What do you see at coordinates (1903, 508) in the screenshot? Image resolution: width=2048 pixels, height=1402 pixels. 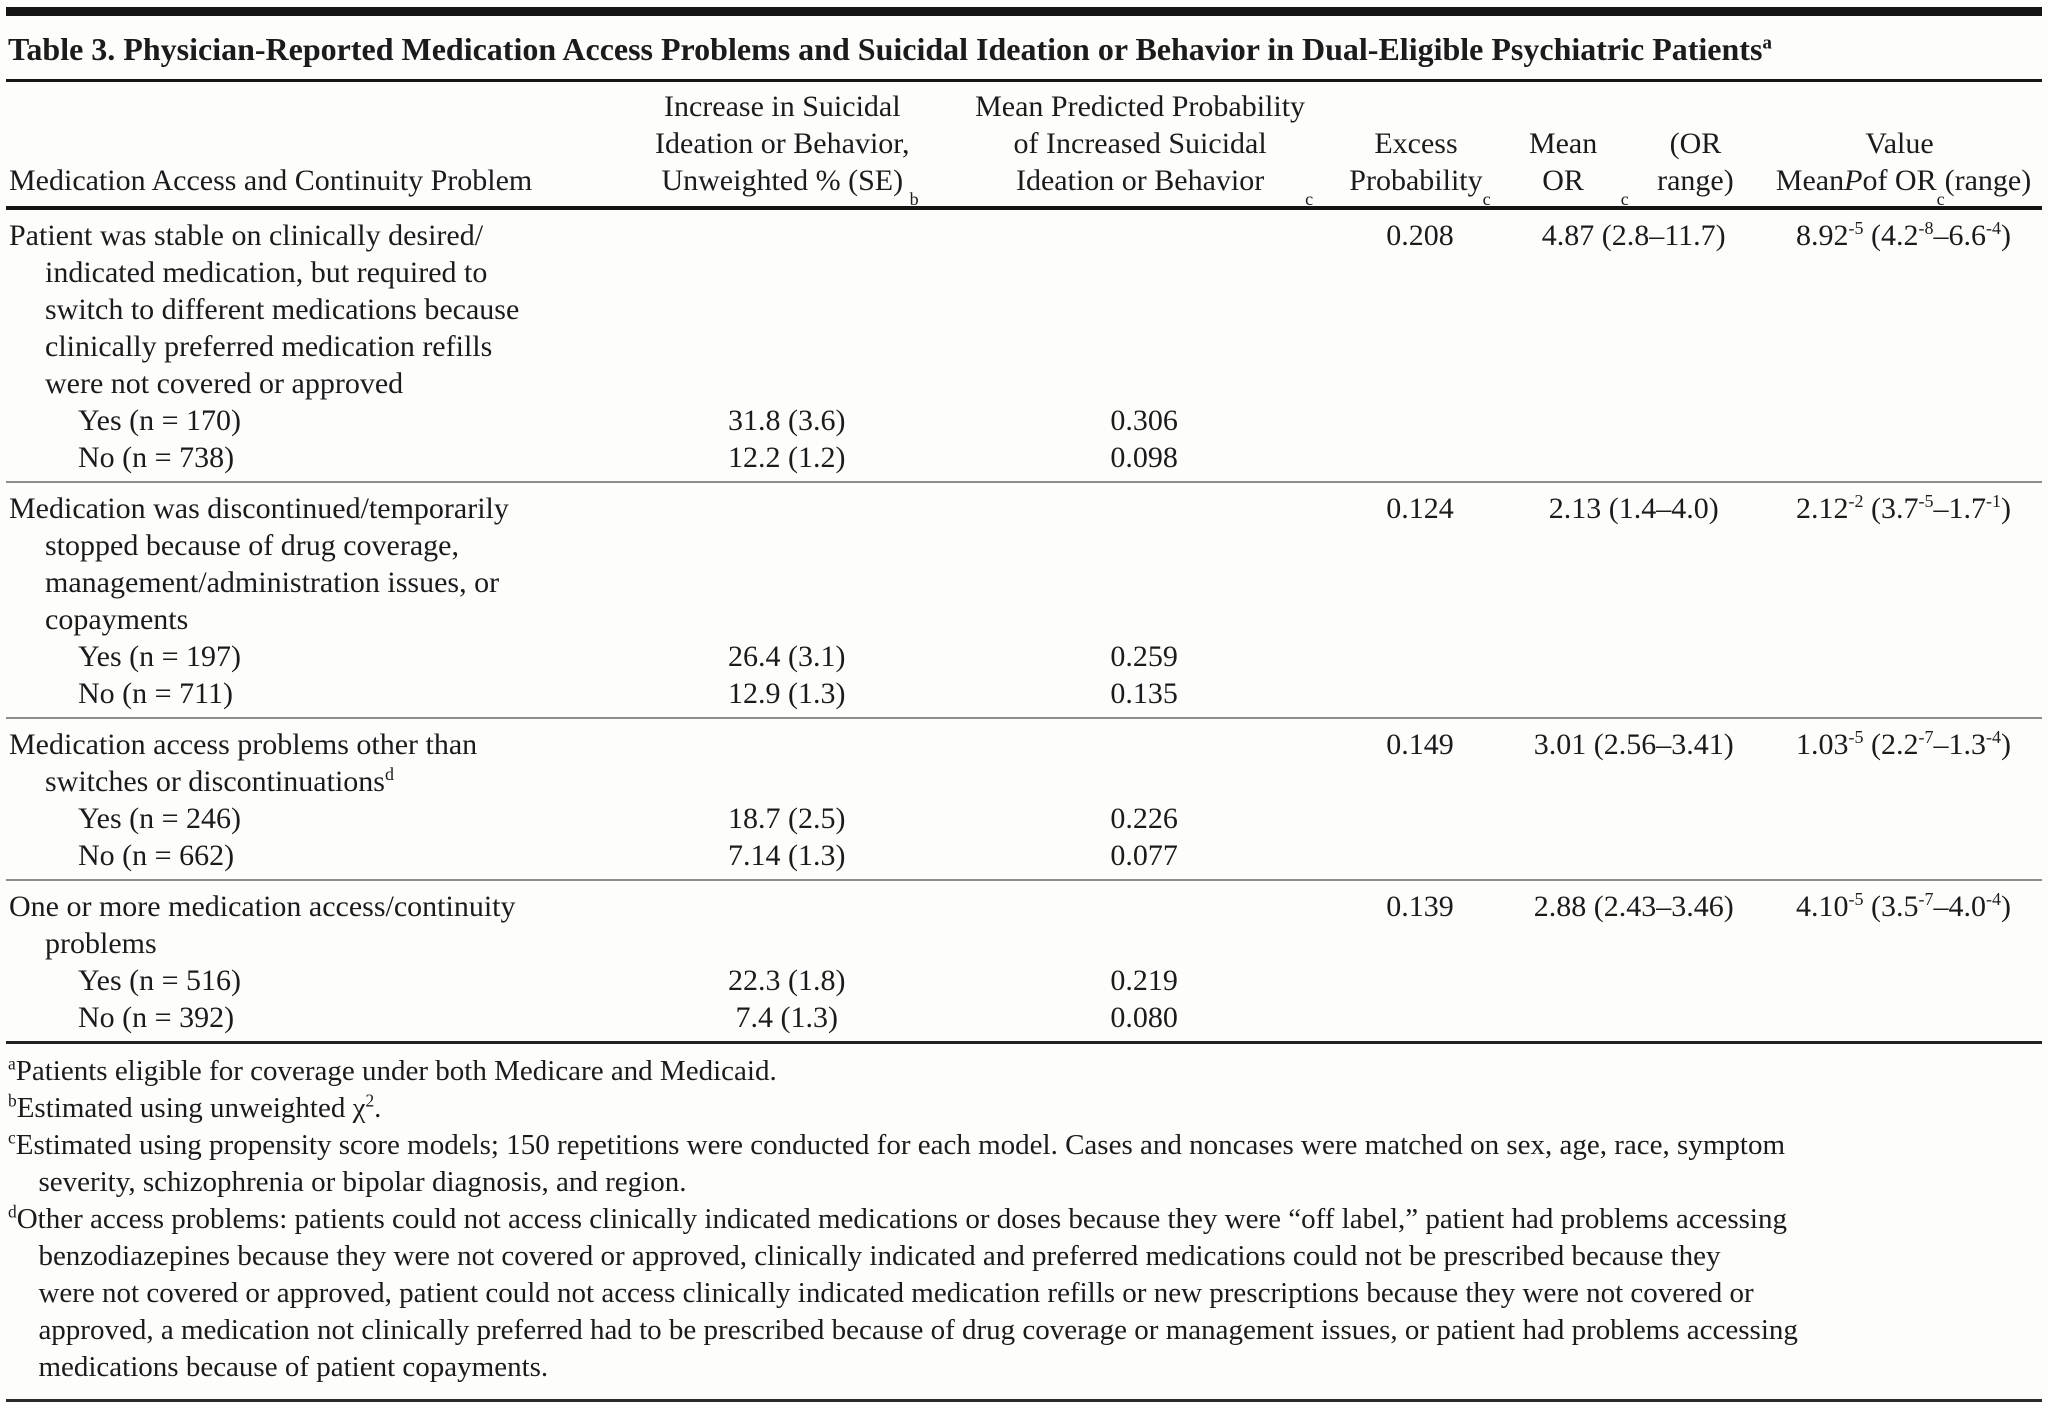 I see `mean-p-value: 2.12-2 (3.7-5–1.7-1)` at bounding box center [1903, 508].